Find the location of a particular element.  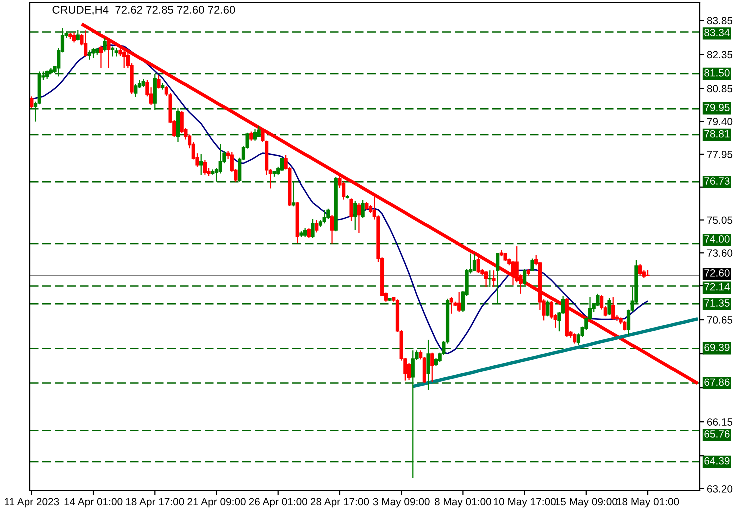

ref-line-label: 76.73 is located at coordinates (717, 181).